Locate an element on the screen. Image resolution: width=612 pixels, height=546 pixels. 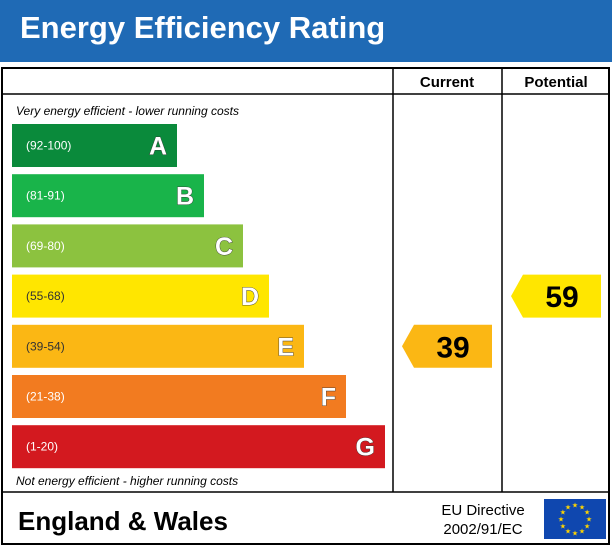
current-rating-value: 39 is located at coordinates (452, 347).